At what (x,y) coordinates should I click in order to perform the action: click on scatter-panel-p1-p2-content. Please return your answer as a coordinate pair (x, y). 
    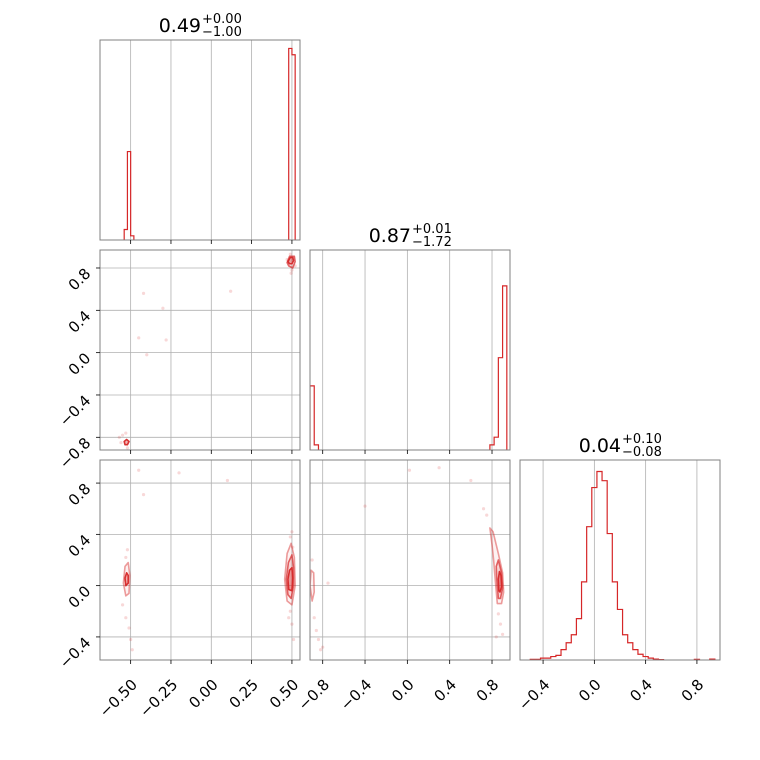
    Looking at the image, I should click on (410, 560).